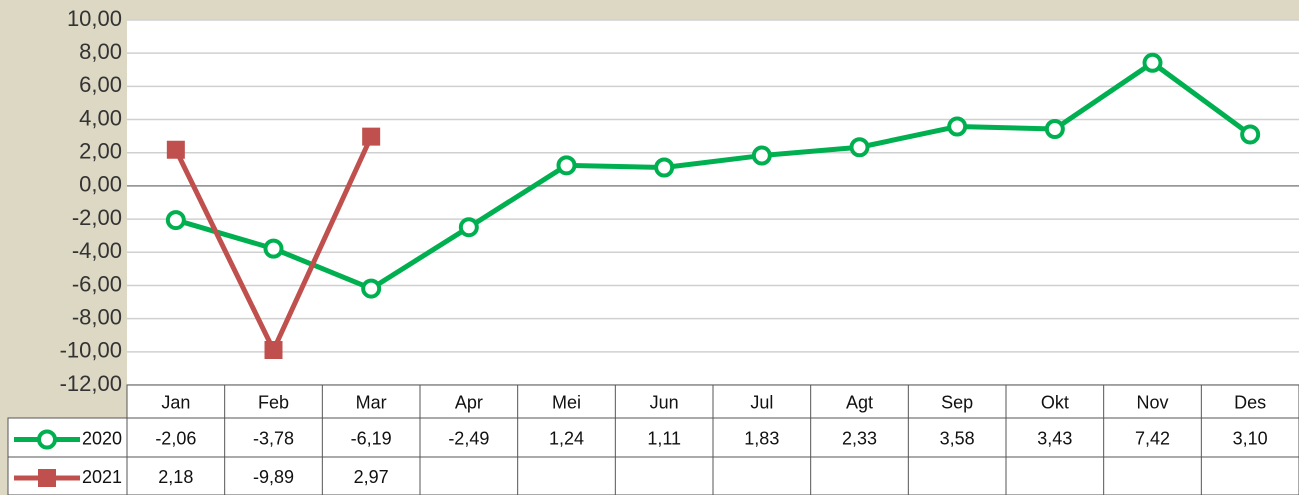 This screenshot has height=495, width=1299. I want to click on y-tick-label: 2,00, so click(100, 151).